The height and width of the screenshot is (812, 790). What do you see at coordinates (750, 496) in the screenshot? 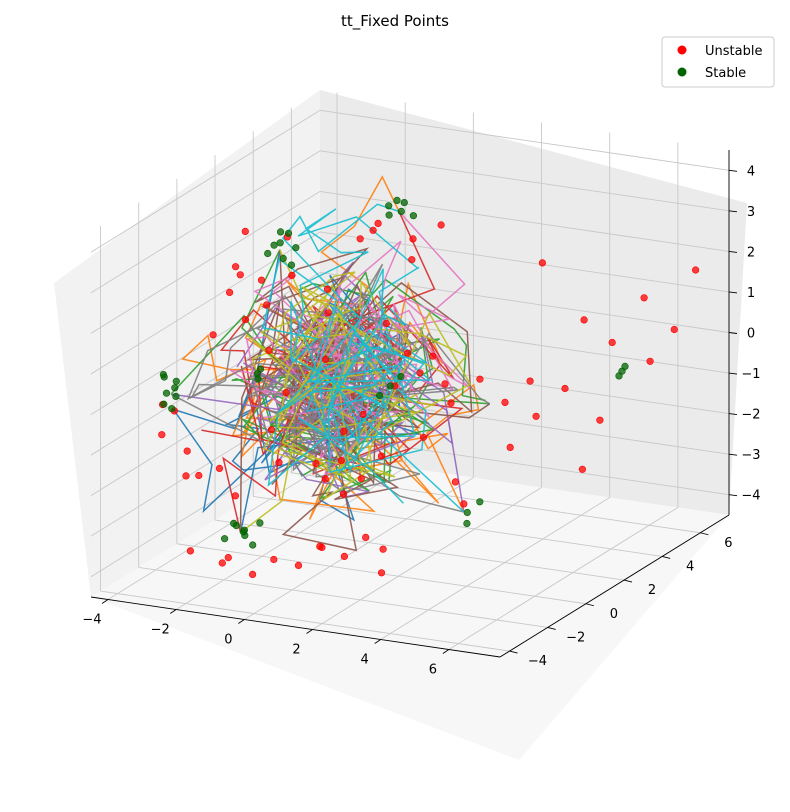
I see `z-tick-label: −4` at bounding box center [750, 496].